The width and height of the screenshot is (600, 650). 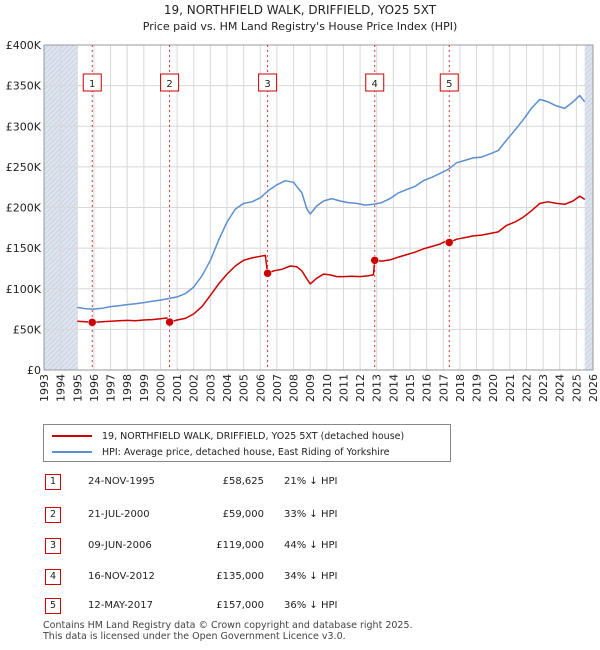 I want to click on x-tick-label: 2018, so click(x=460, y=388).